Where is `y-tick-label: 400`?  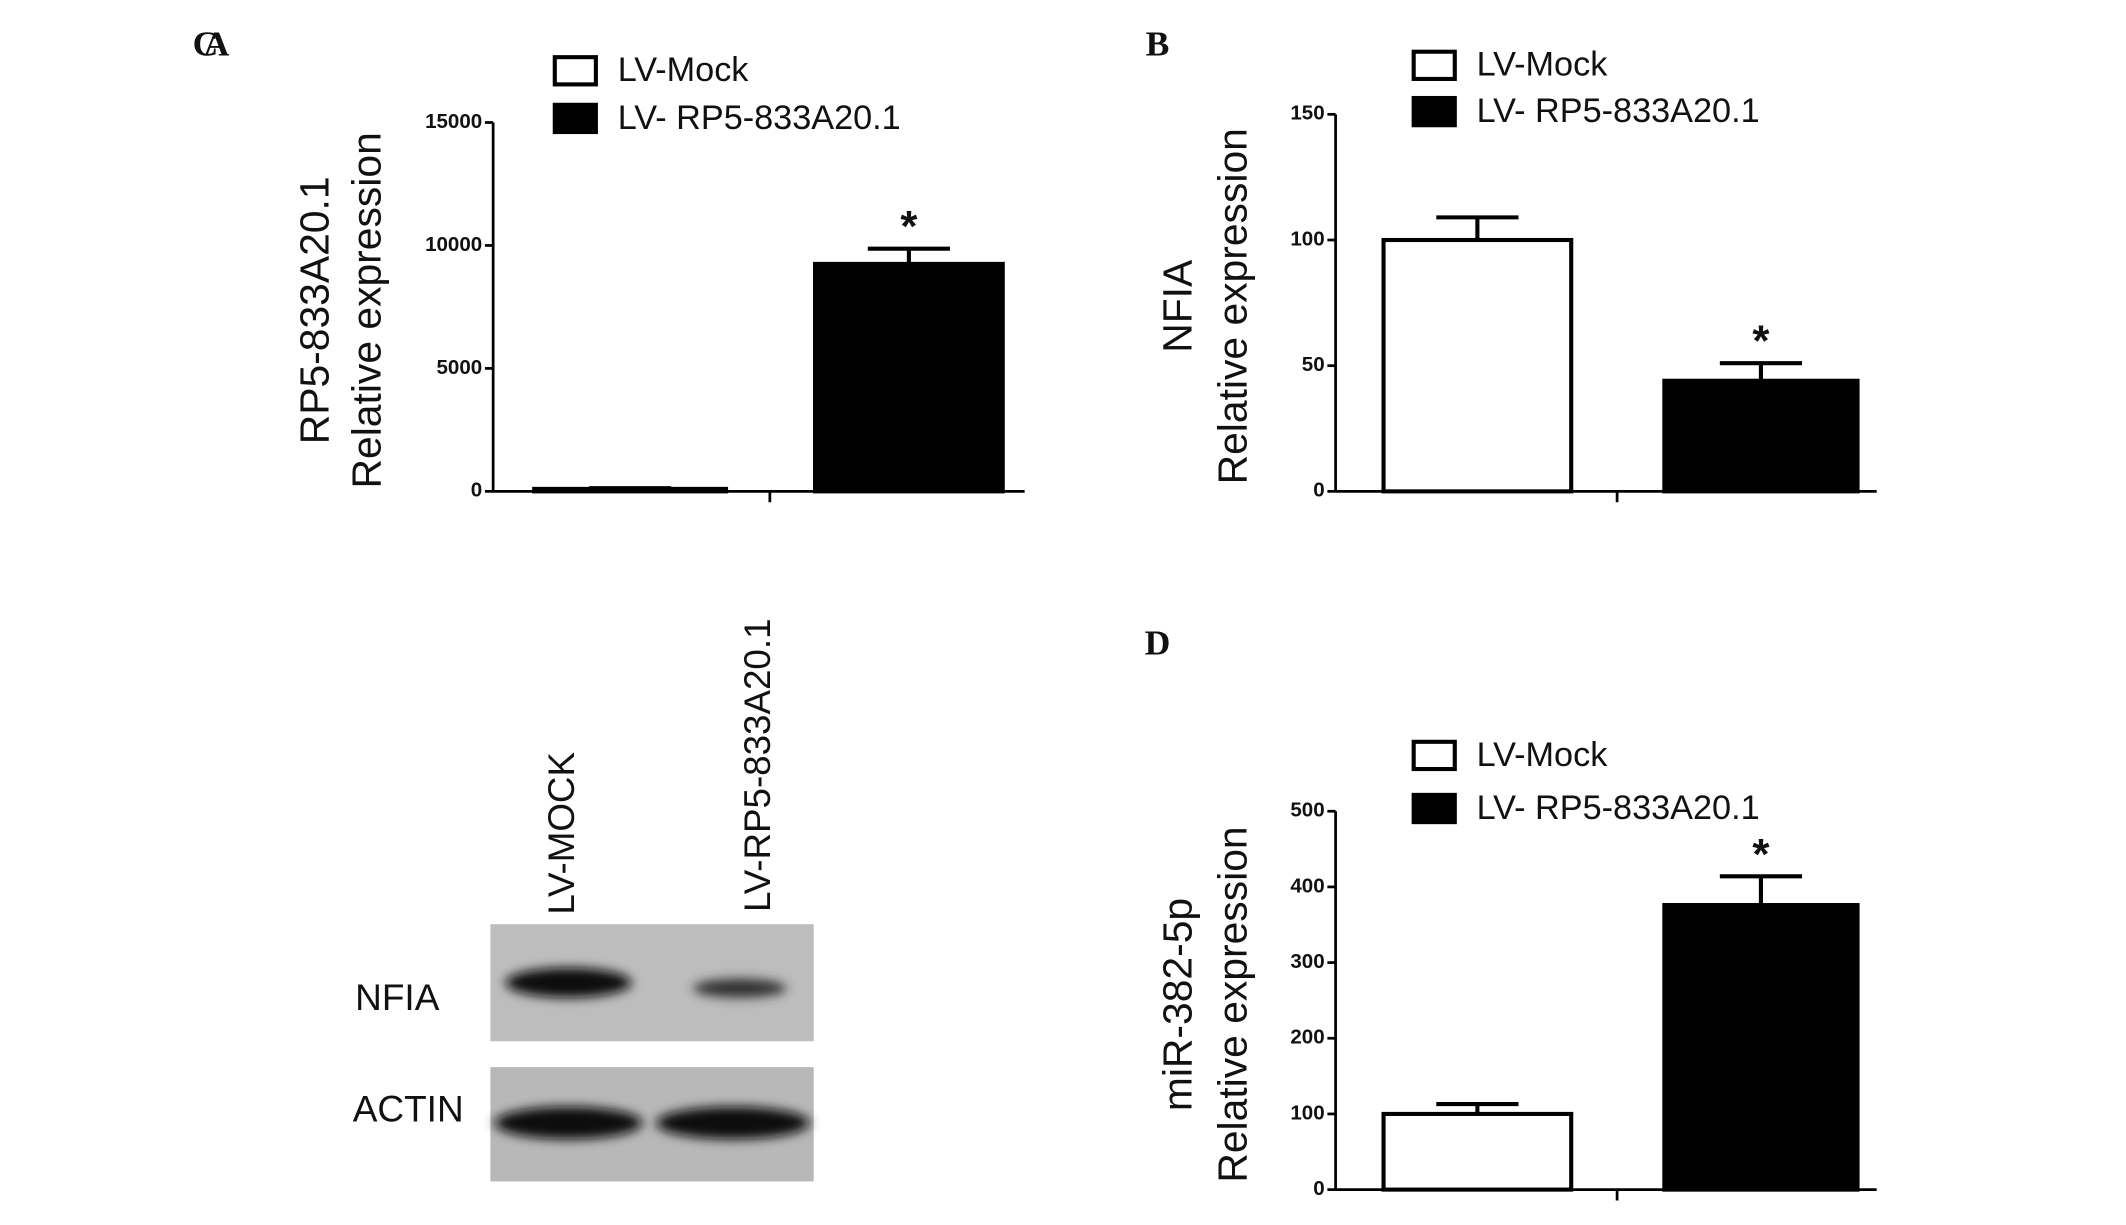
y-tick-label: 400 is located at coordinates (1307, 885).